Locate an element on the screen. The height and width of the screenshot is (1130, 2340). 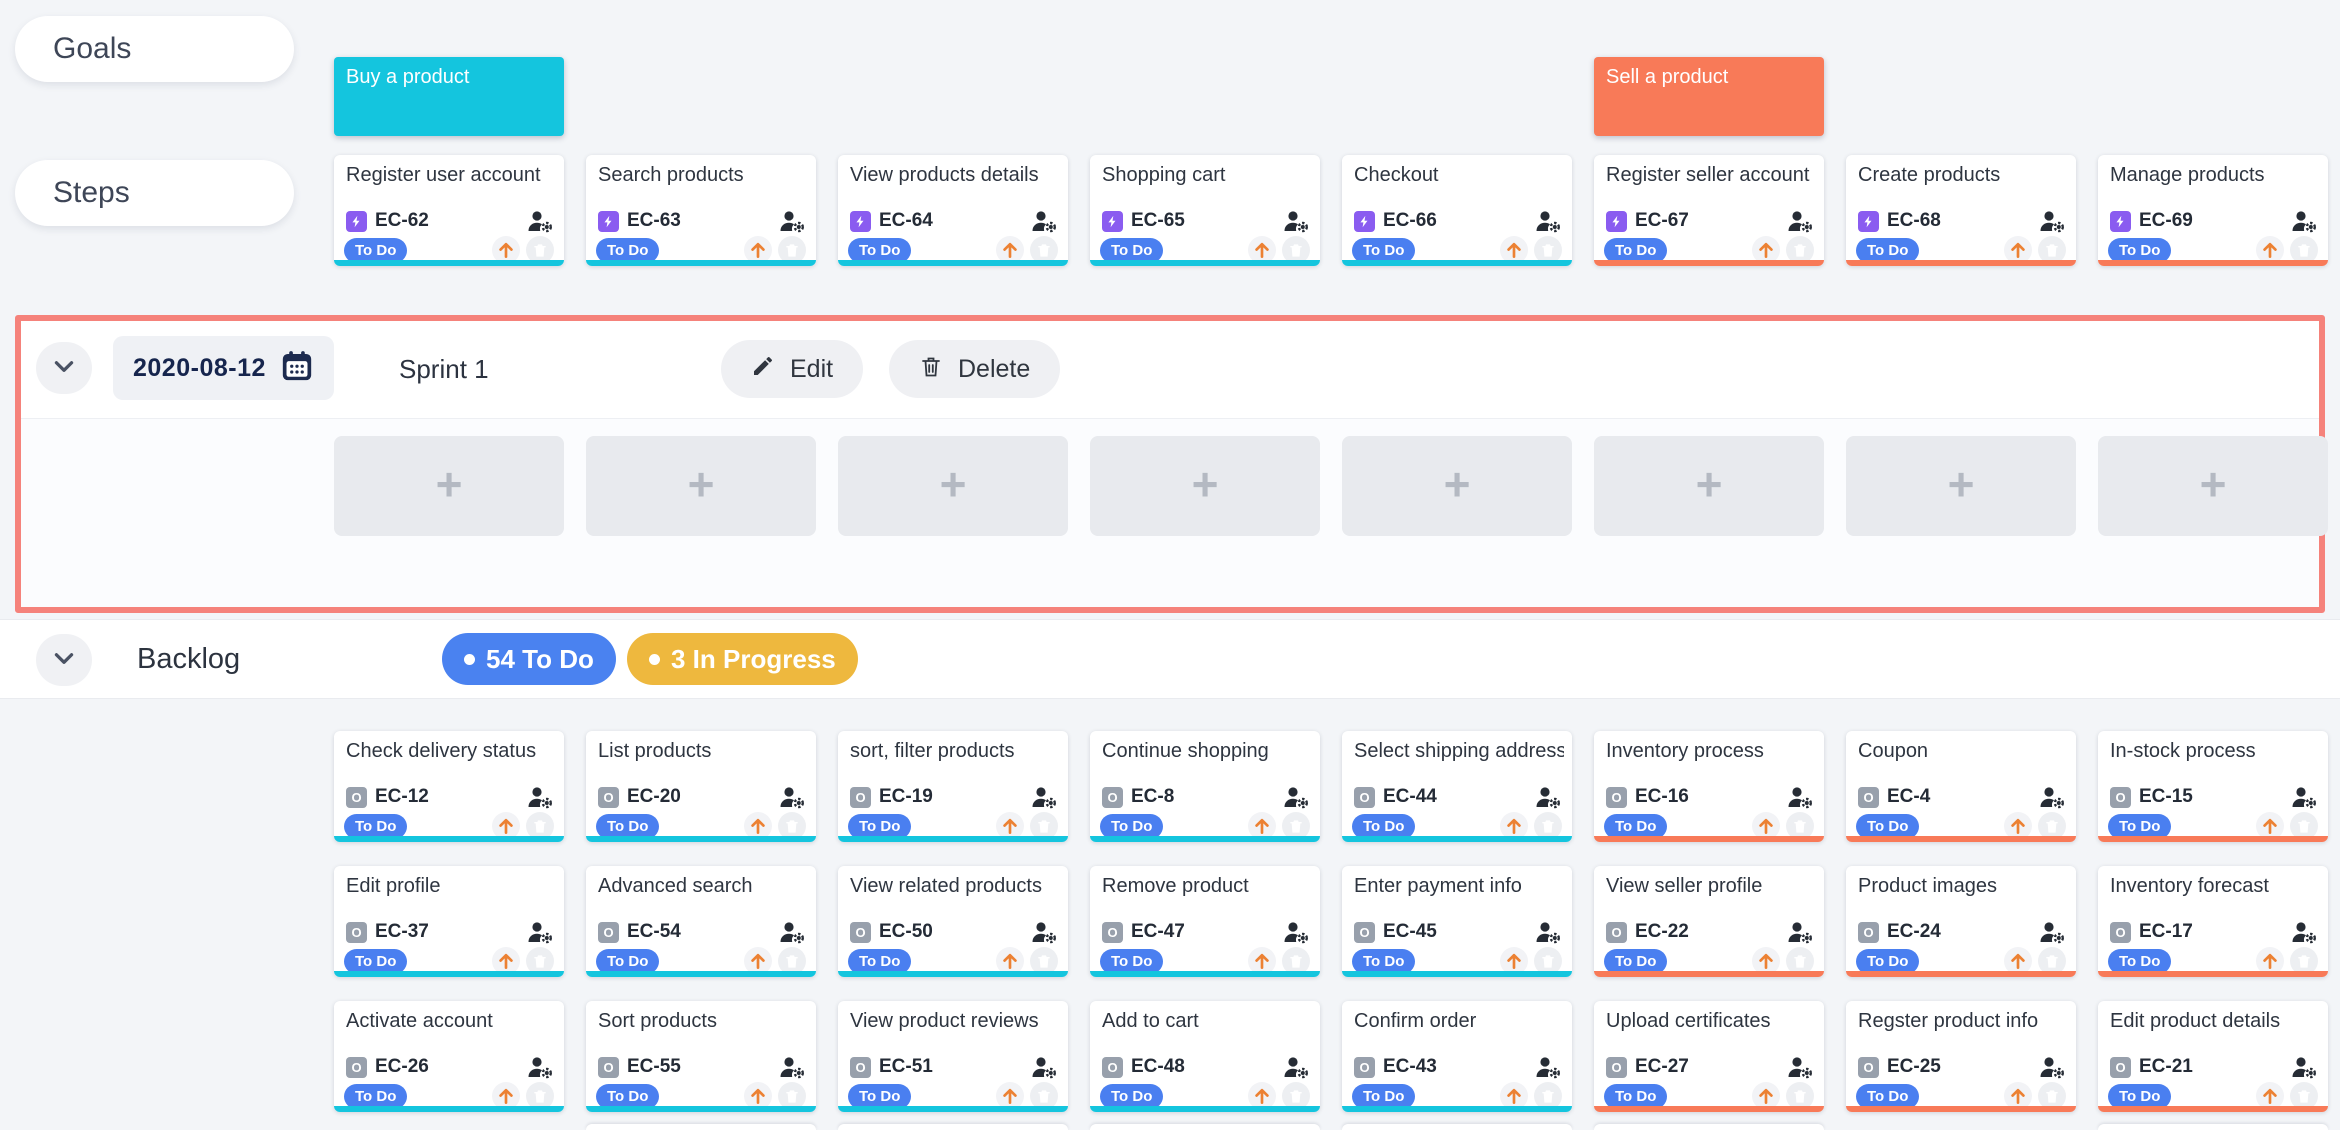
goal-card: Sell a product is located at coordinates (1709, 96).